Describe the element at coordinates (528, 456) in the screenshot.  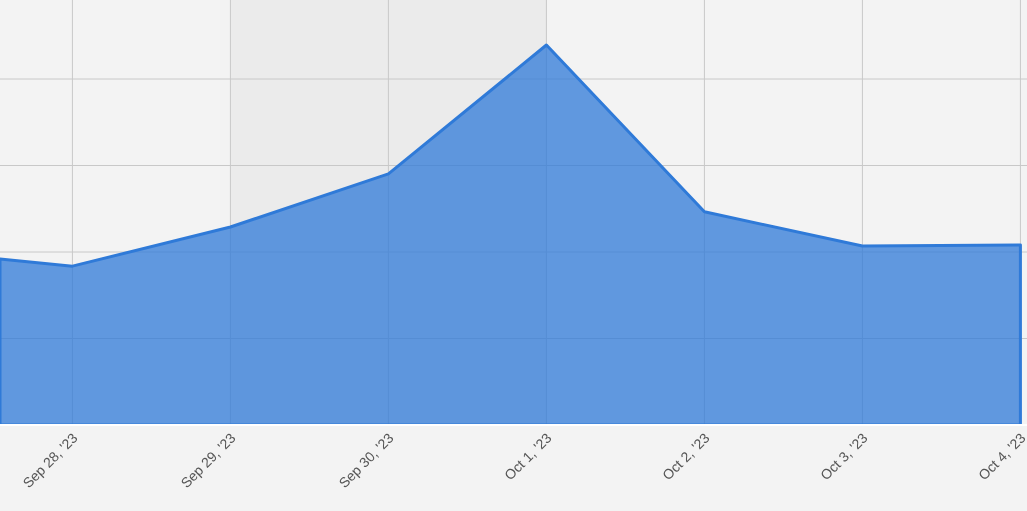
I see `x-tick-label: Oct 1, '23` at that location.